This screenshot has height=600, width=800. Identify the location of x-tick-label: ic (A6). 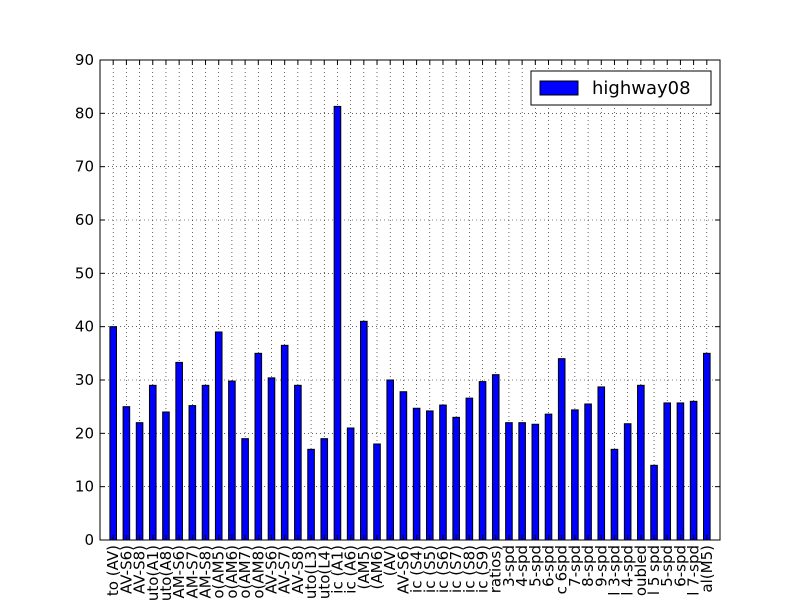
(351, 569).